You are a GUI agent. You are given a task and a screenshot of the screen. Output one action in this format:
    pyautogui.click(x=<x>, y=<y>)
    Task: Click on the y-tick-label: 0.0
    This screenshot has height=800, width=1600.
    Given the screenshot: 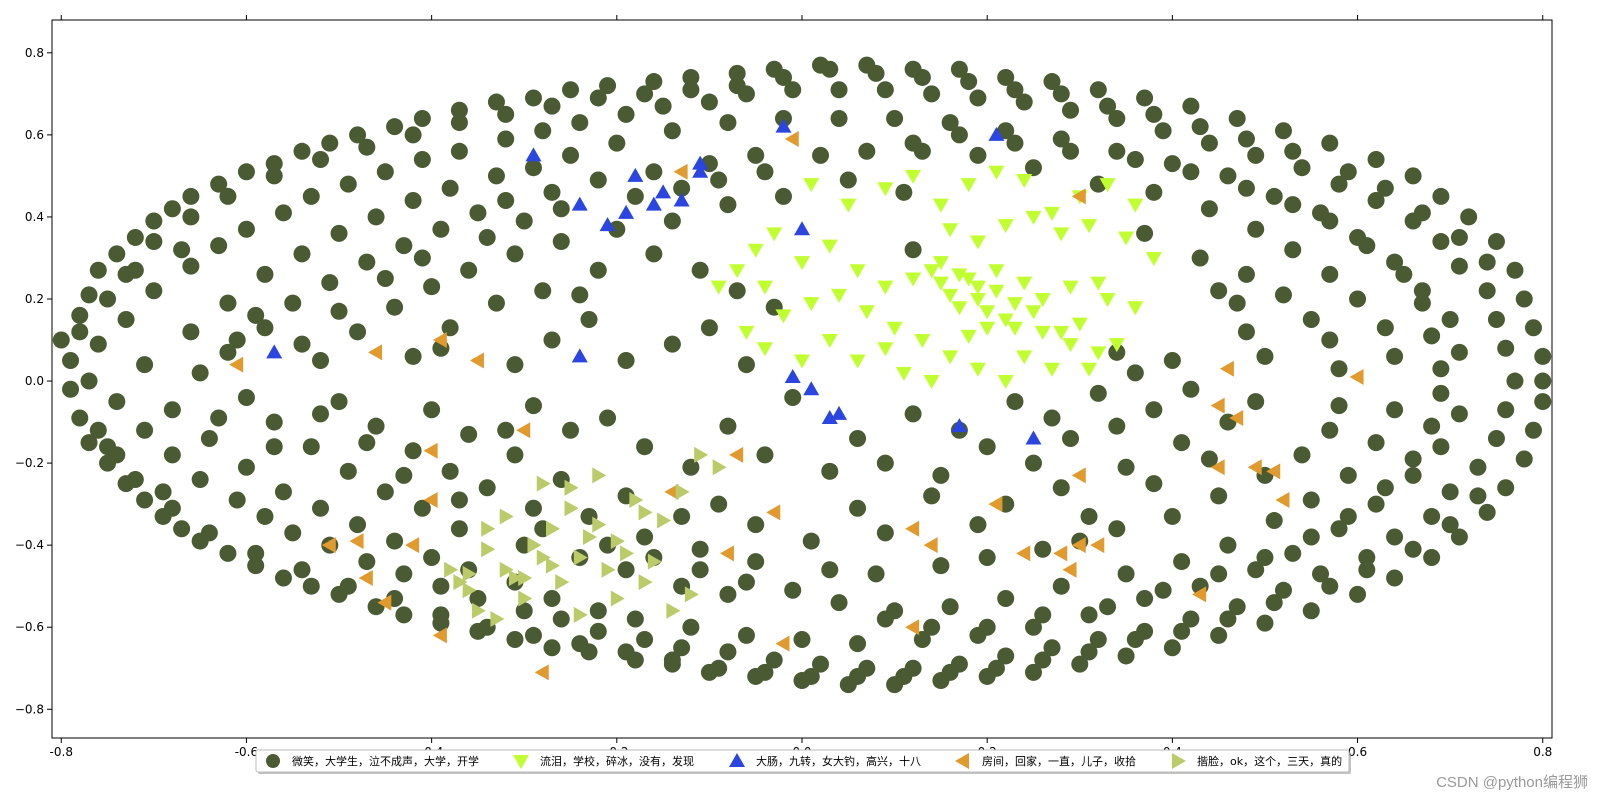 What is the action you would take?
    pyautogui.click(x=34, y=381)
    